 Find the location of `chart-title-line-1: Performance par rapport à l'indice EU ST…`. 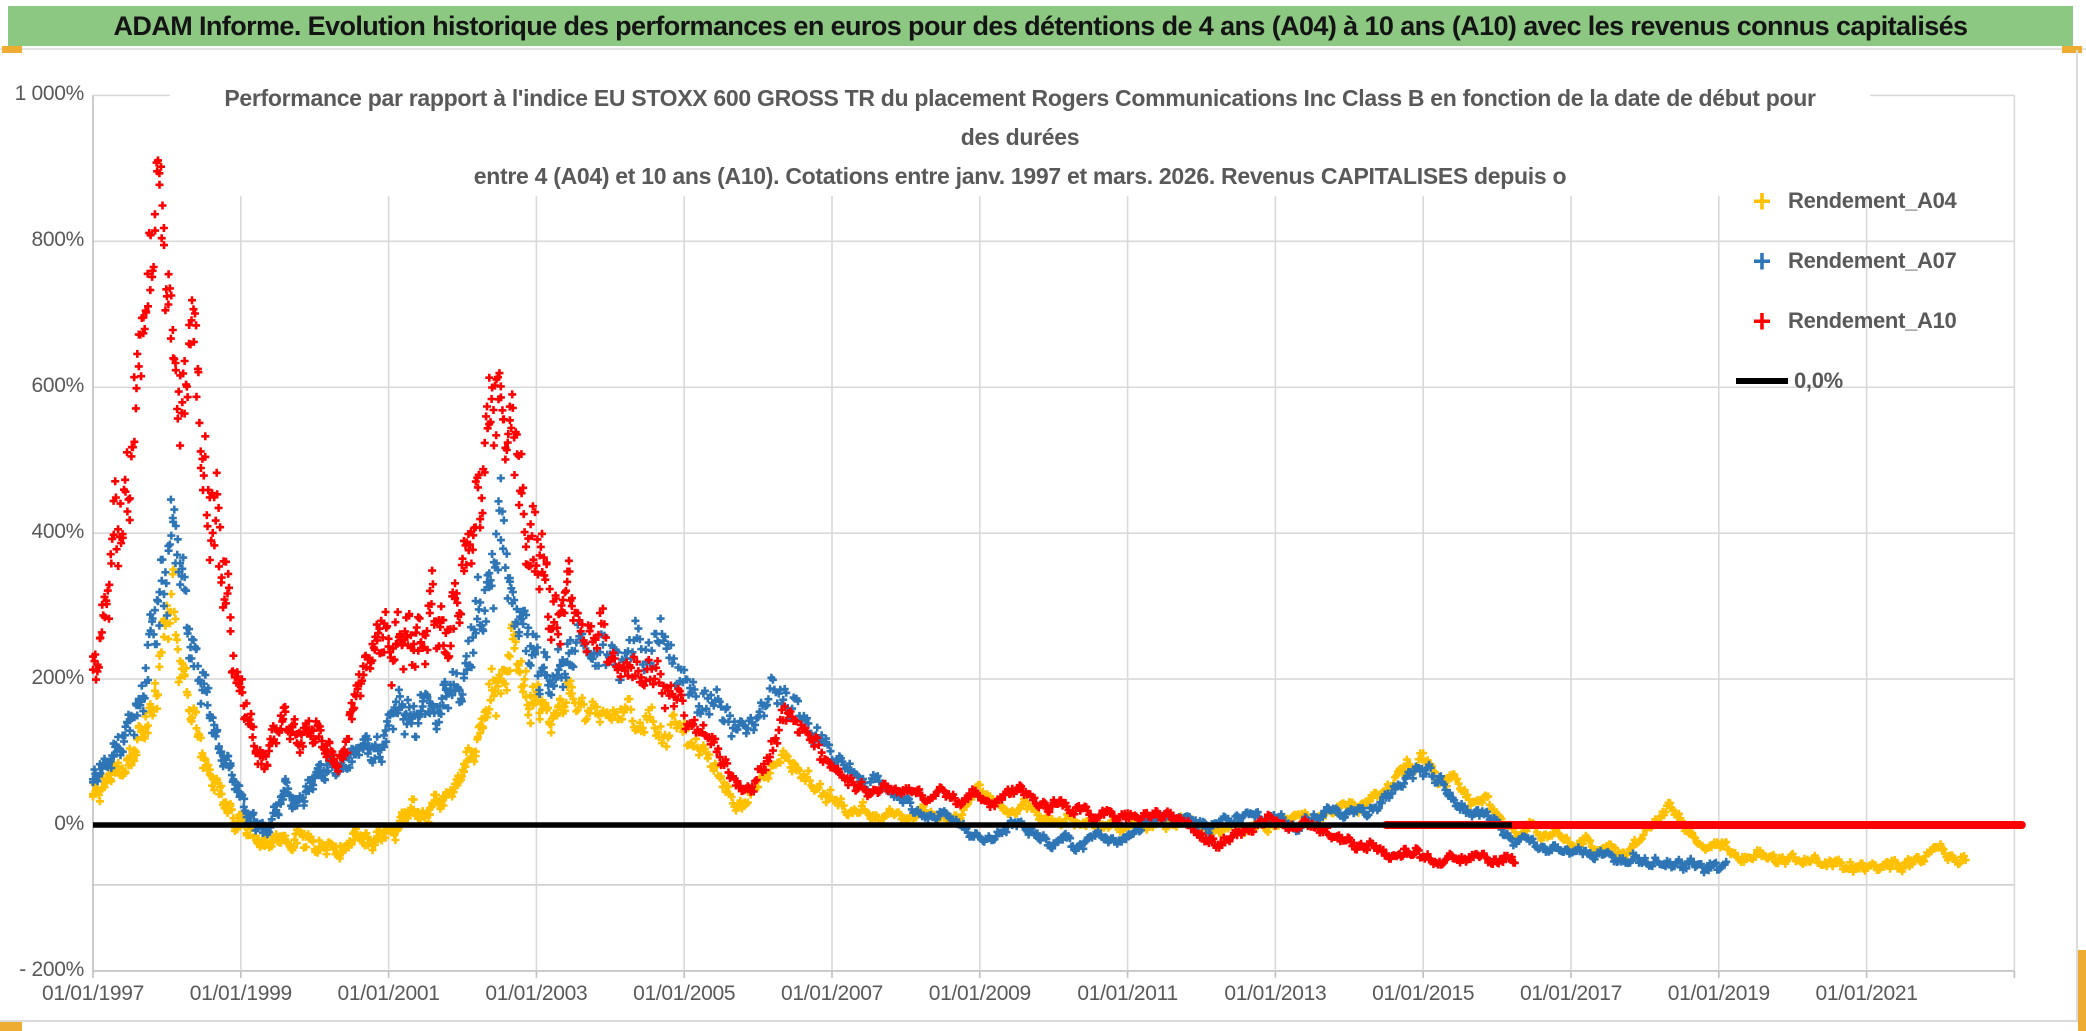

chart-title-line-1: Performance par rapport à l'indice EU ST… is located at coordinates (1020, 98).